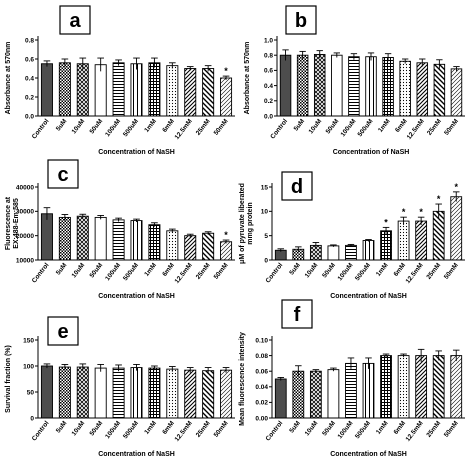 This screenshot has height=472, width=474. Describe the element at coordinates (46, 90) in the screenshot. I see `bar-Control` at that location.